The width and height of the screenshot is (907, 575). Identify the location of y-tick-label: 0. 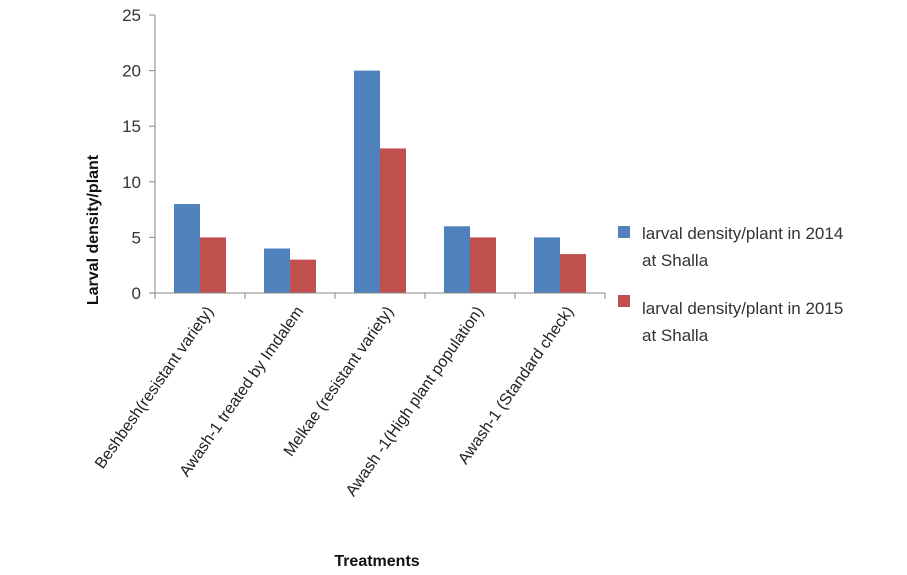
(136, 293).